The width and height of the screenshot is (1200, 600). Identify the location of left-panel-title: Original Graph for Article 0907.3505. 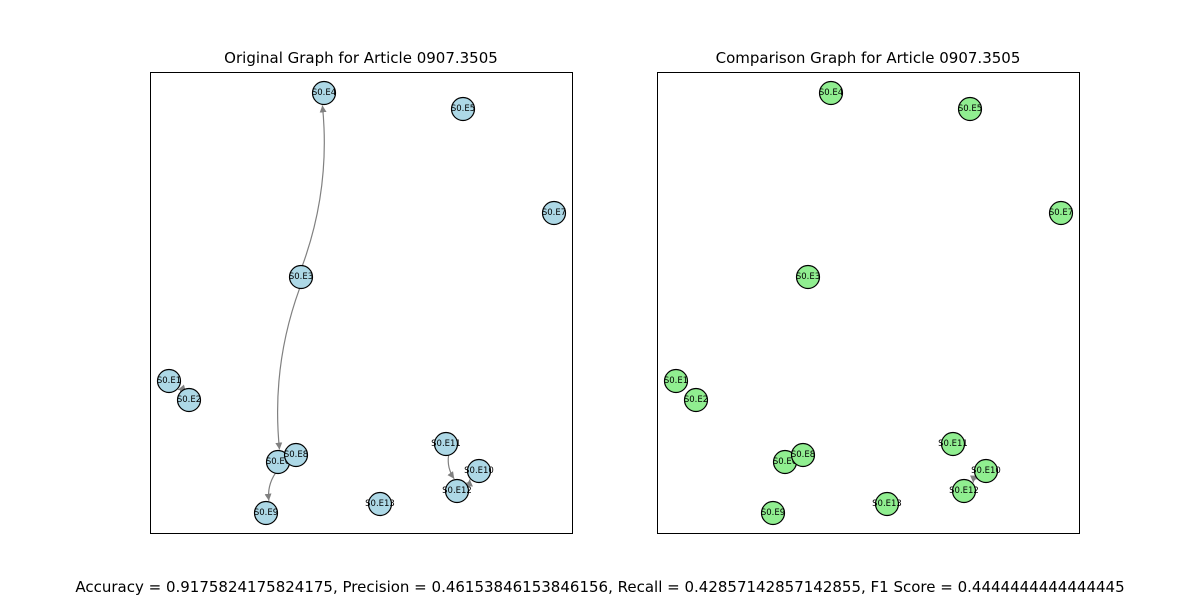
(361, 58).